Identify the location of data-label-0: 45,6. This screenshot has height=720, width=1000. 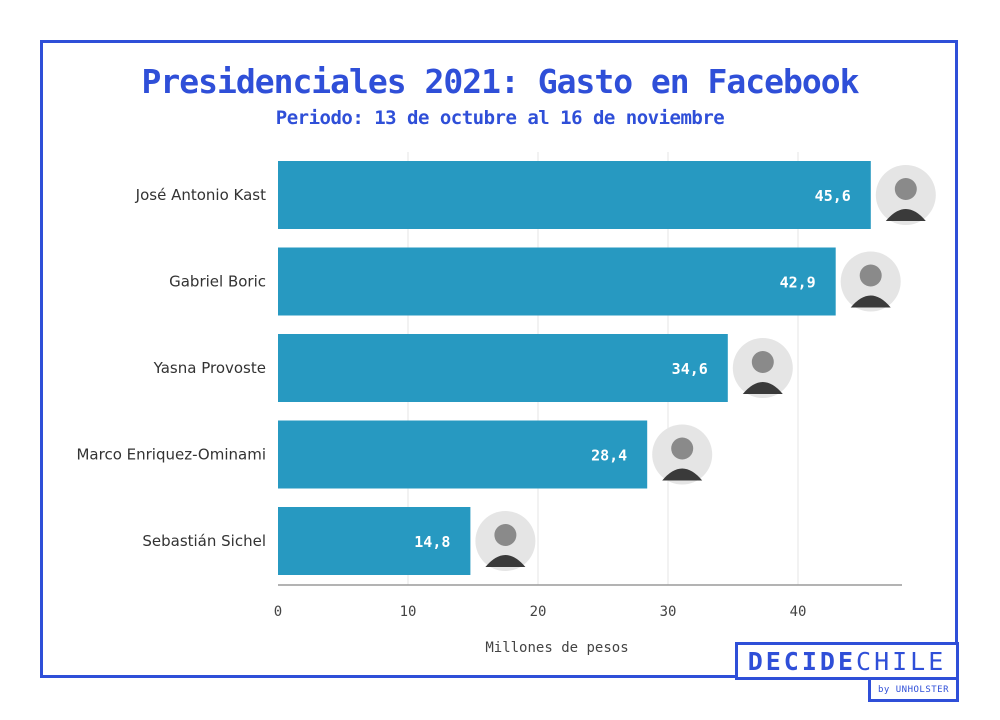
(833, 196).